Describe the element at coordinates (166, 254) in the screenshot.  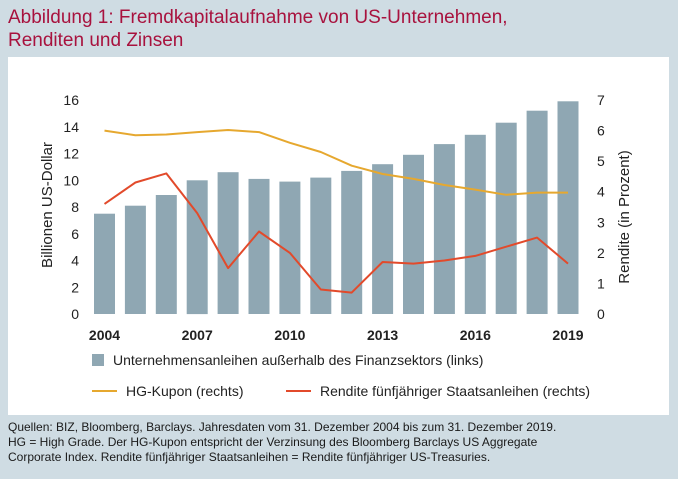
I see `bar-2006` at that location.